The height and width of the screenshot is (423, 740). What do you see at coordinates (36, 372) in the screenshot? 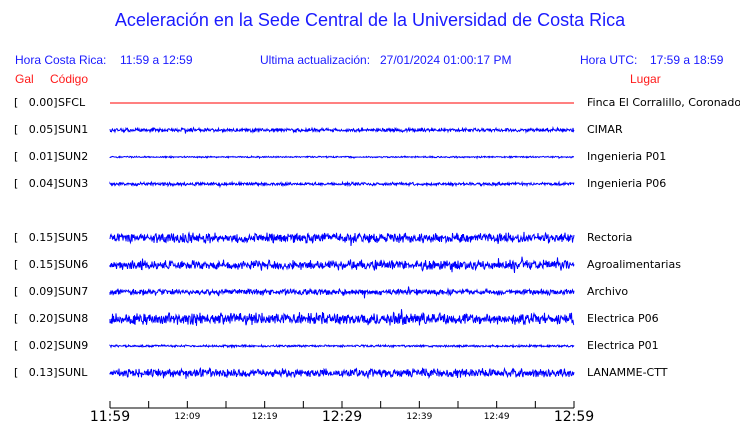
I see `station-gal: [ 0.13]` at bounding box center [36, 372].